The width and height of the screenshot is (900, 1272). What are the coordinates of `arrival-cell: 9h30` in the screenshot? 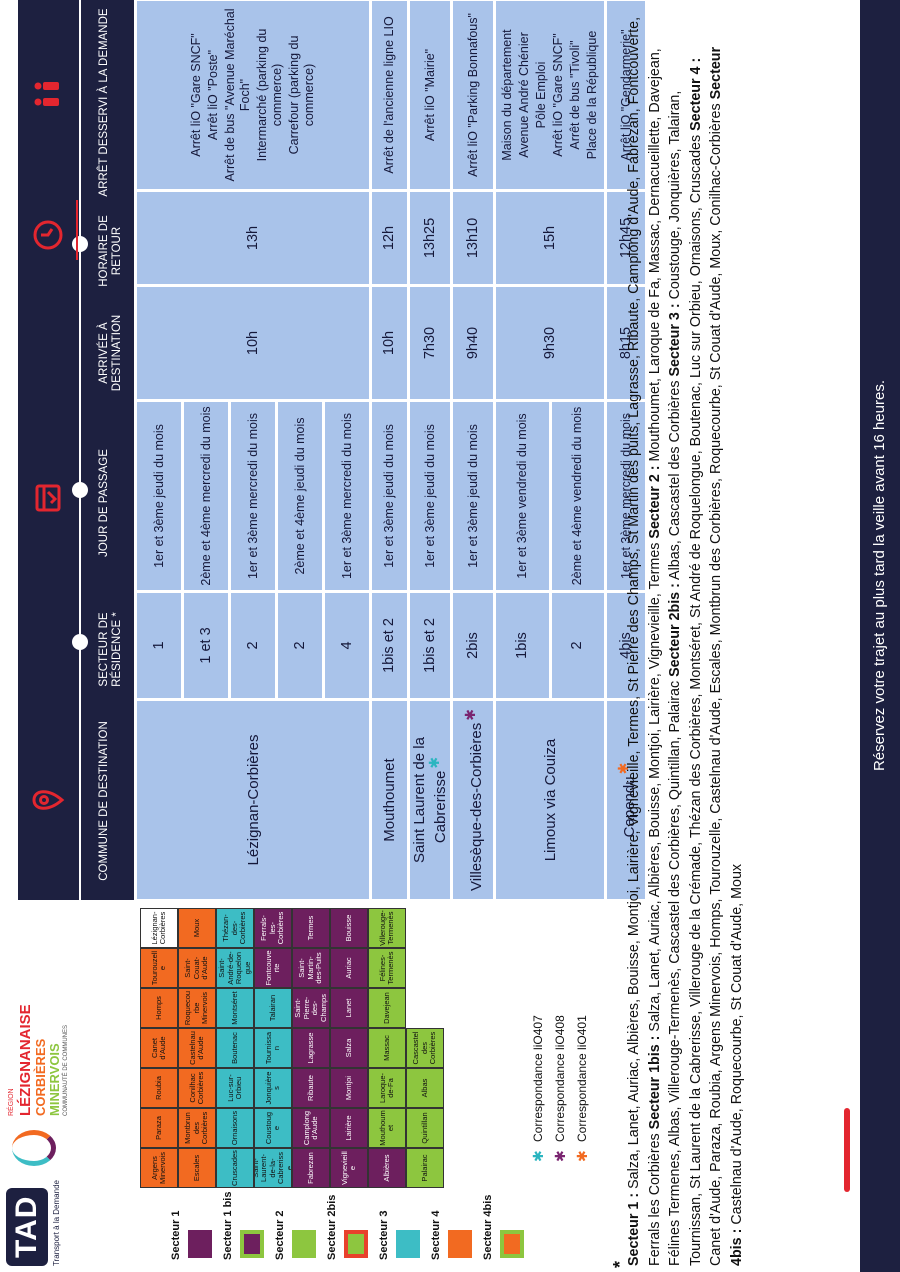 It's located at (550, 343).